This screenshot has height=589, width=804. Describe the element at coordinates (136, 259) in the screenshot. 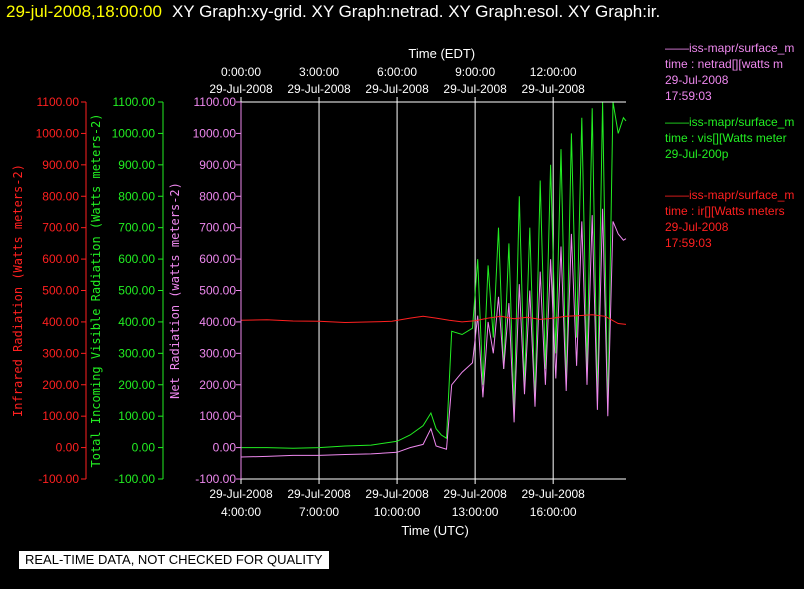

I see `y-tick-label-vis: 600.00` at that location.